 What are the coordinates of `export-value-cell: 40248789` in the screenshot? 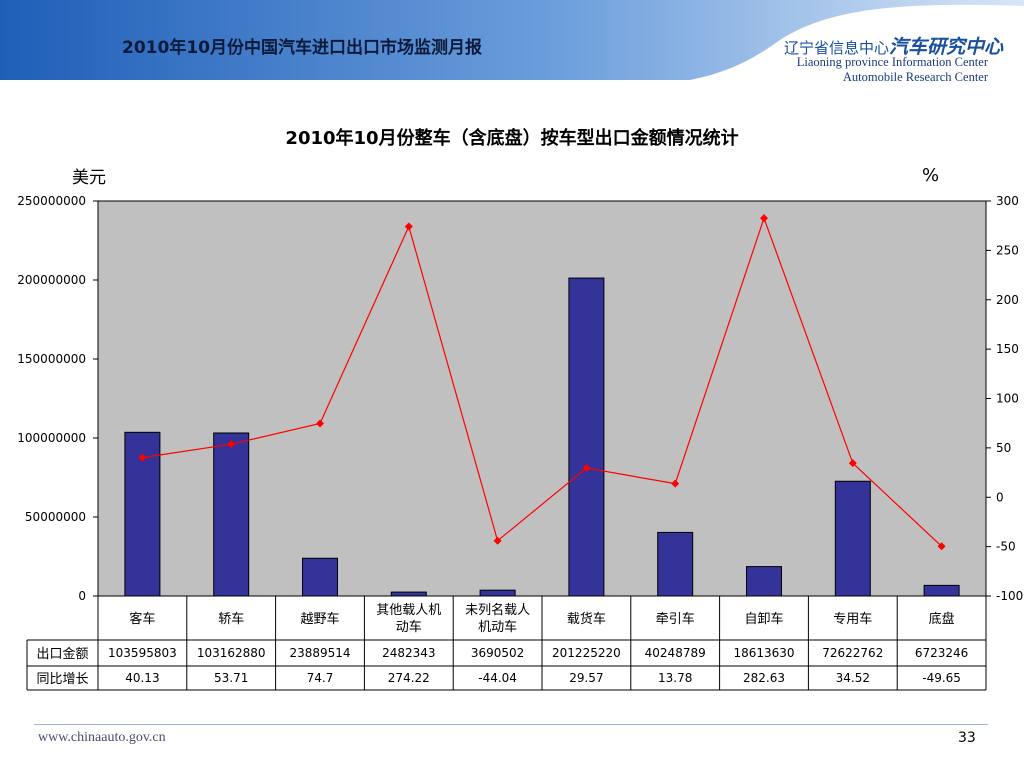 It's located at (675, 653).